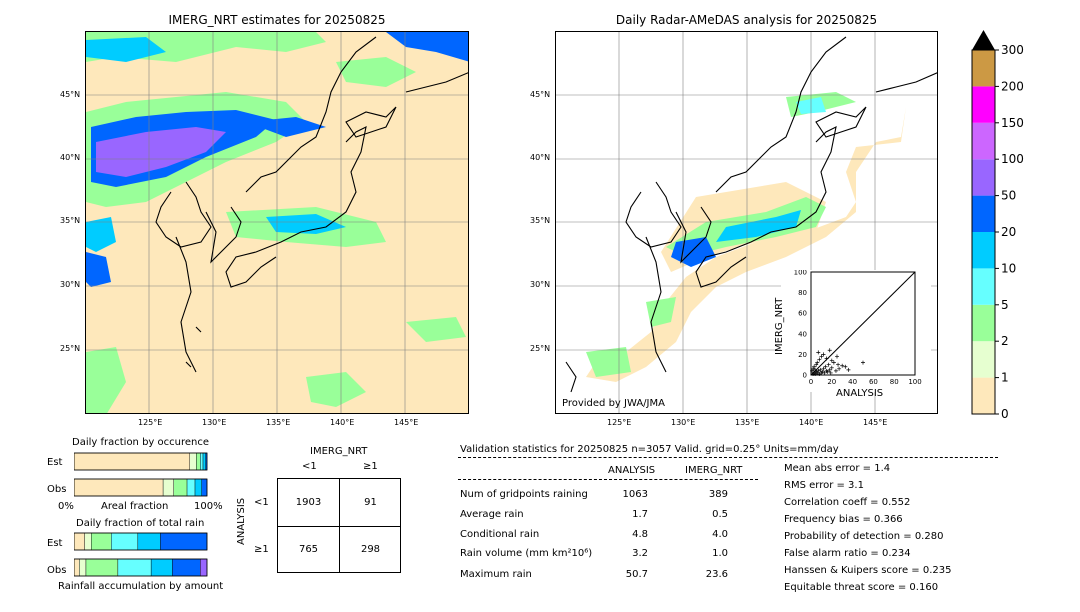 This screenshot has width=1080, height=612. I want to click on lon-label: 125°E, so click(619, 422).